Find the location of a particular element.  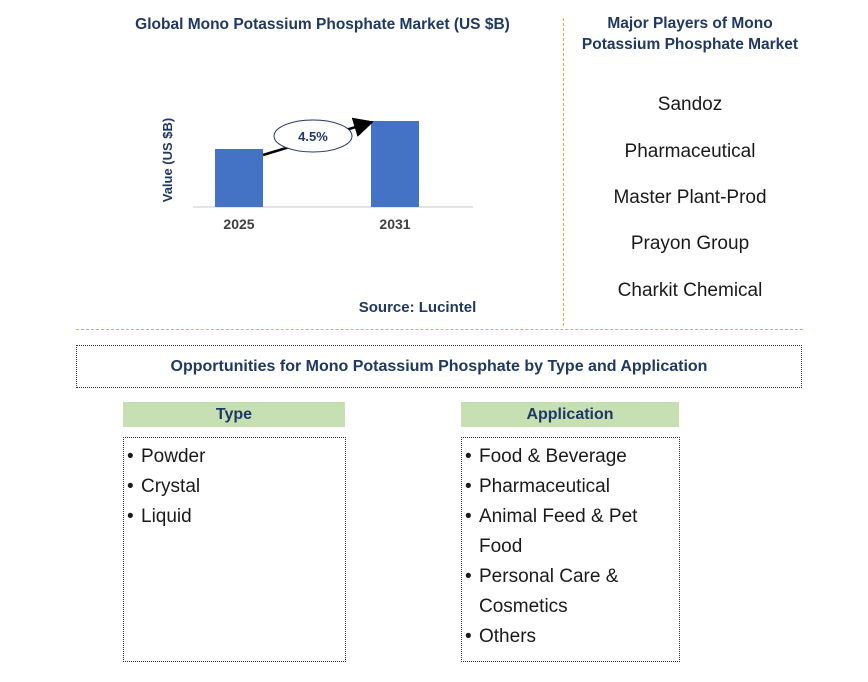

application-header: Application is located at coordinates (570, 414).